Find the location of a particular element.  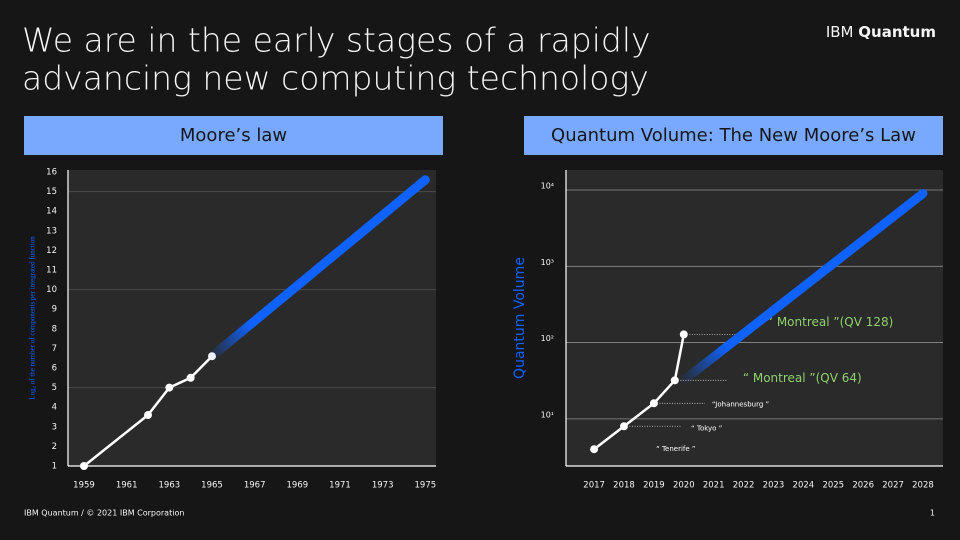

y-tick-label: 10³ is located at coordinates (547, 262).